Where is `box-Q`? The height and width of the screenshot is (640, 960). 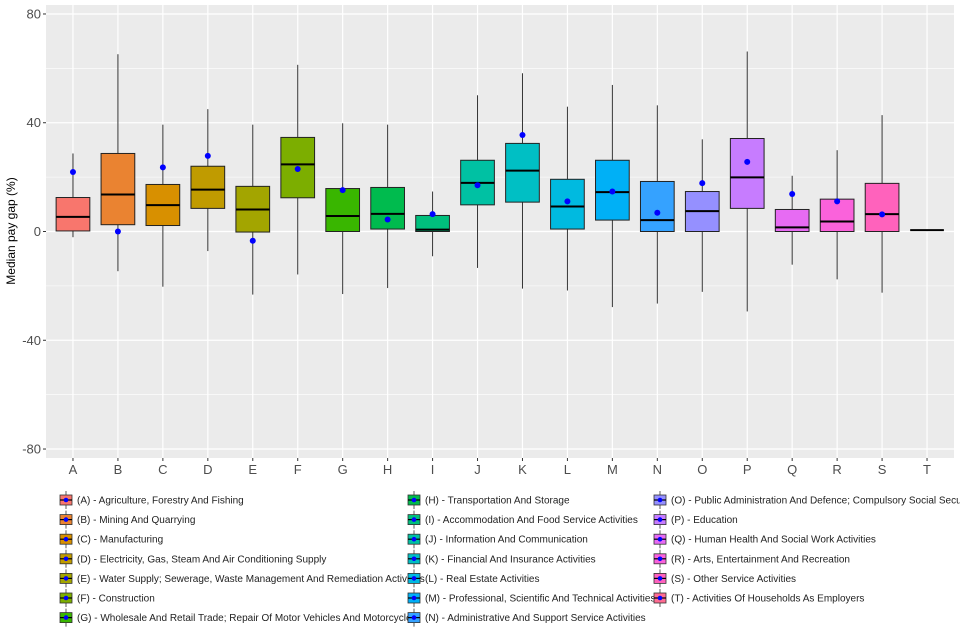
box-Q is located at coordinates (792, 220).